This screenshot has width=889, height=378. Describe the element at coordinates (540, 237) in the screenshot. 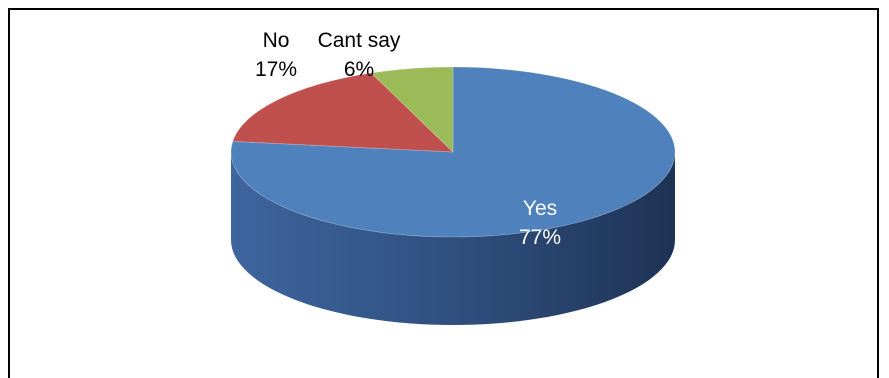

I see `data-label-yes-percent: 77%` at that location.